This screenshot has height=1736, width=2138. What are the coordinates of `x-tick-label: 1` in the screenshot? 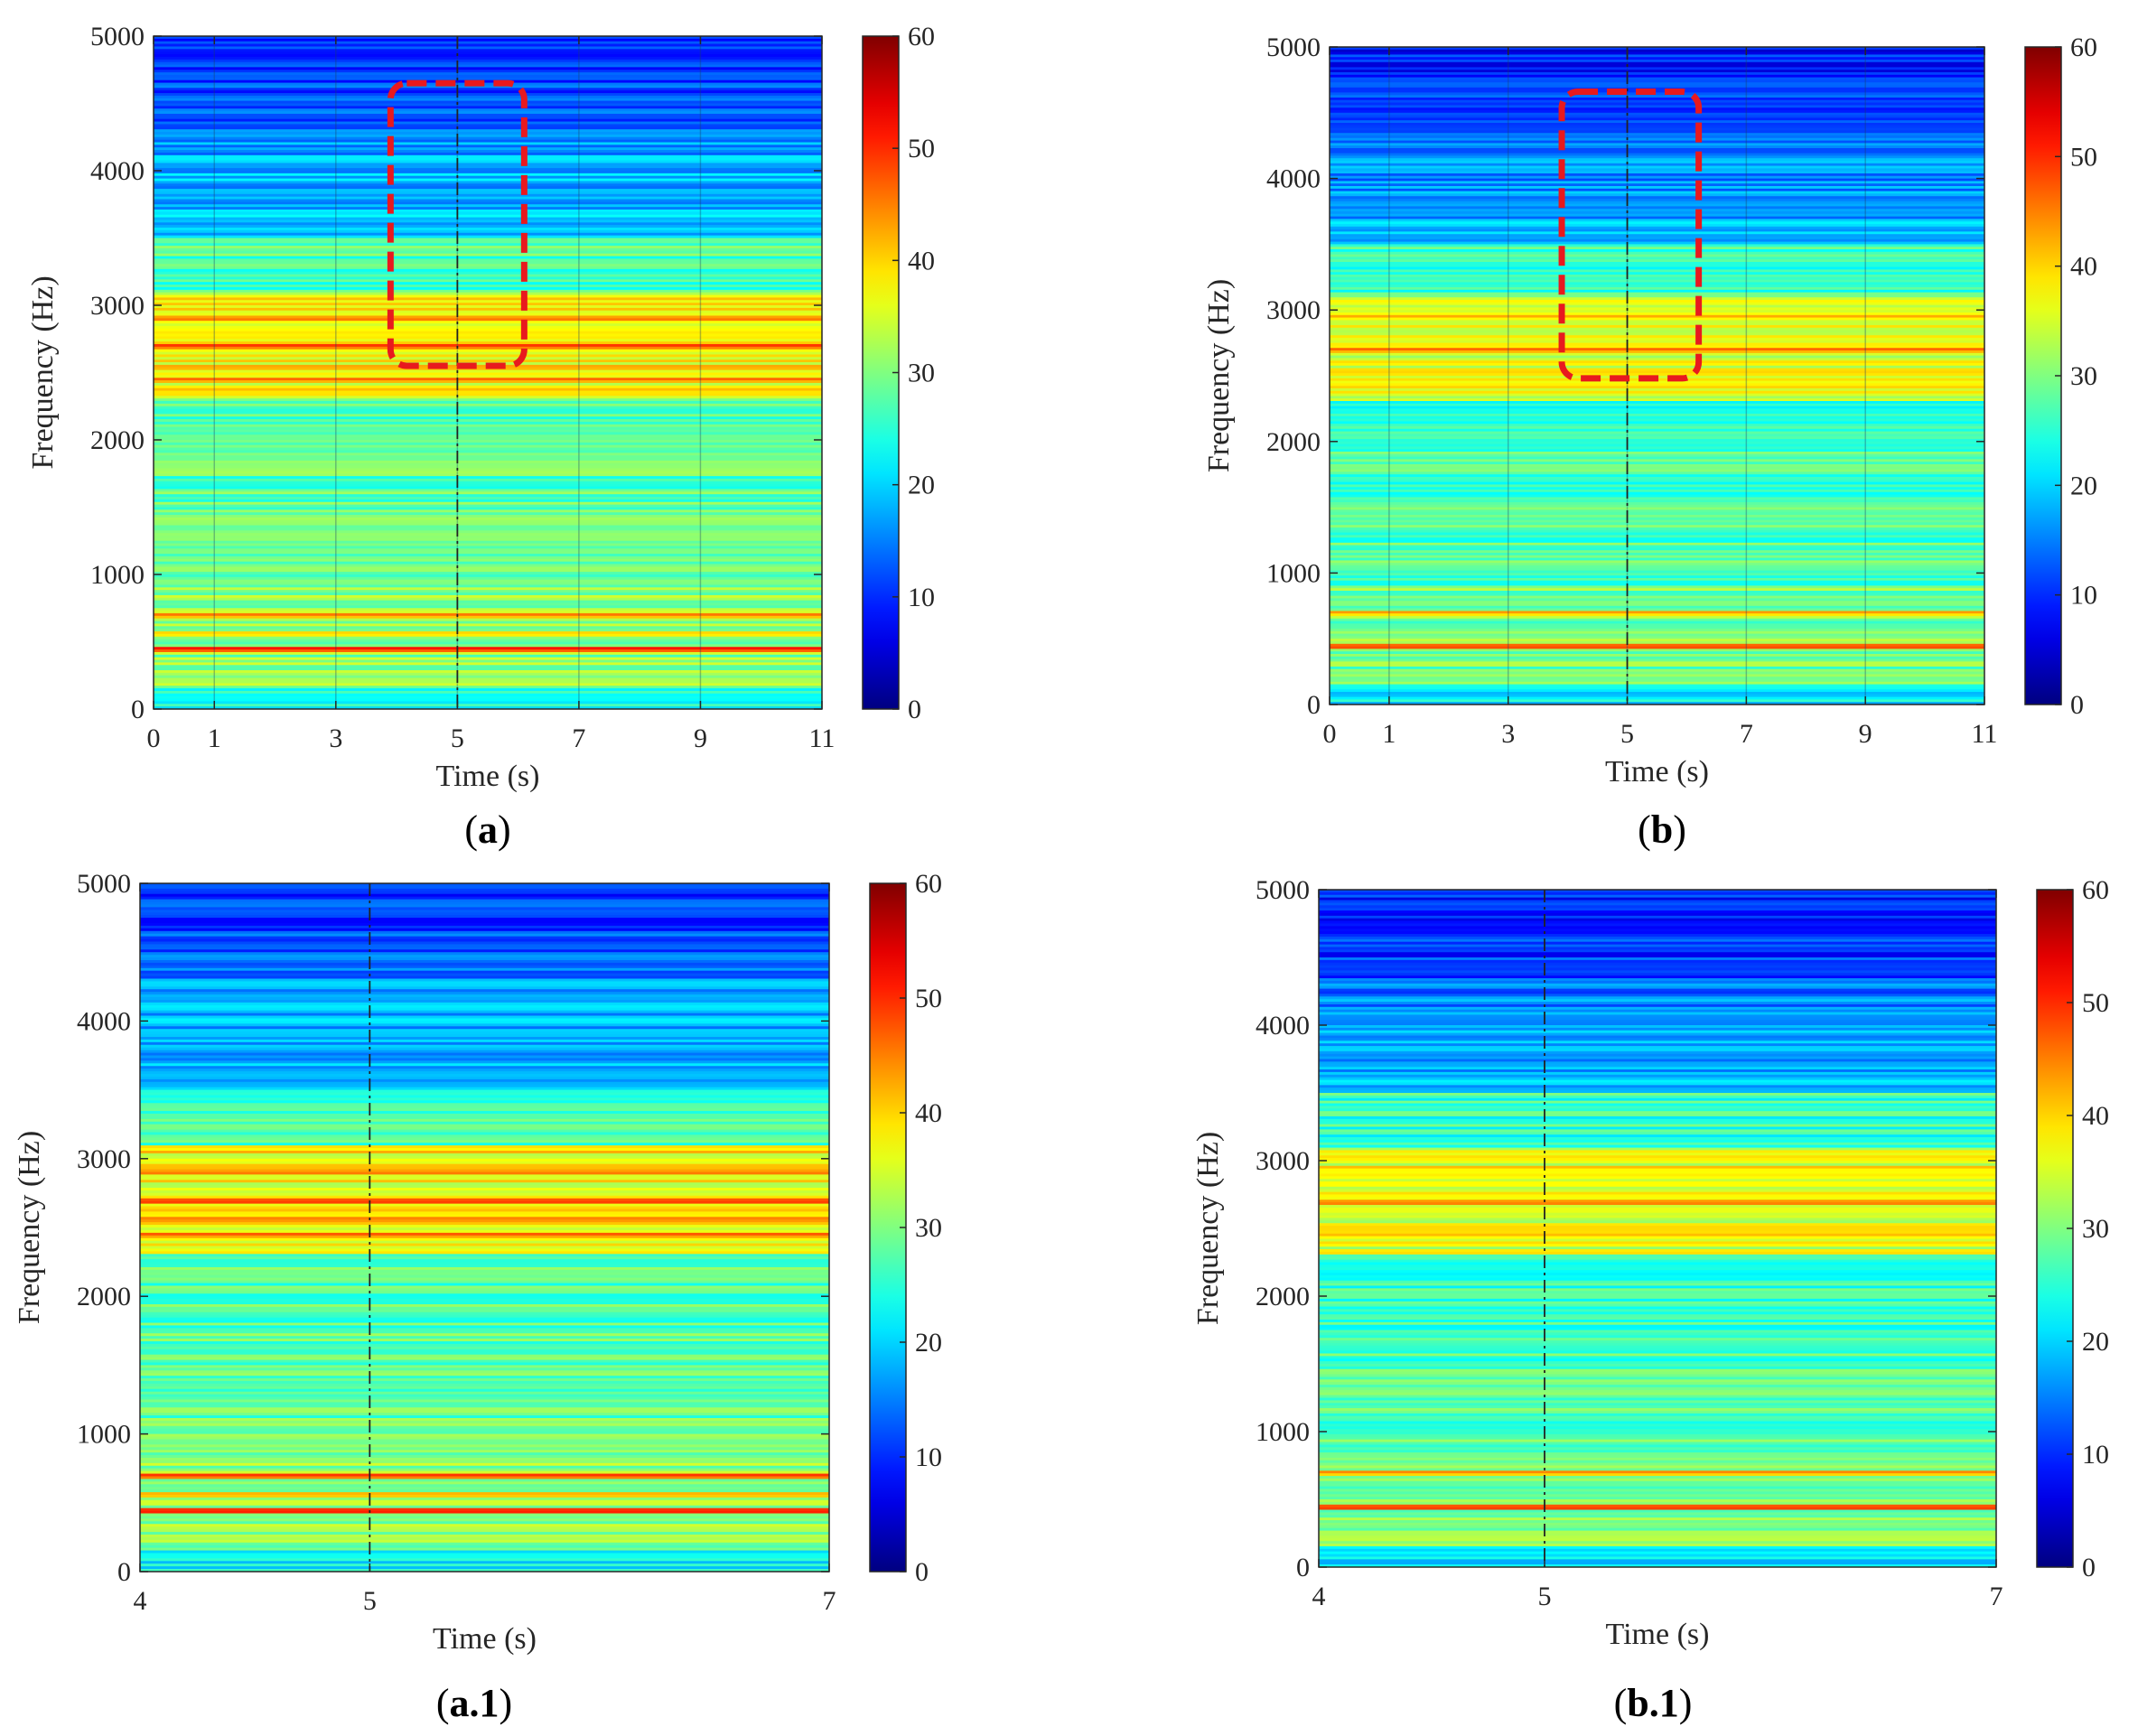 It's located at (1389, 734).